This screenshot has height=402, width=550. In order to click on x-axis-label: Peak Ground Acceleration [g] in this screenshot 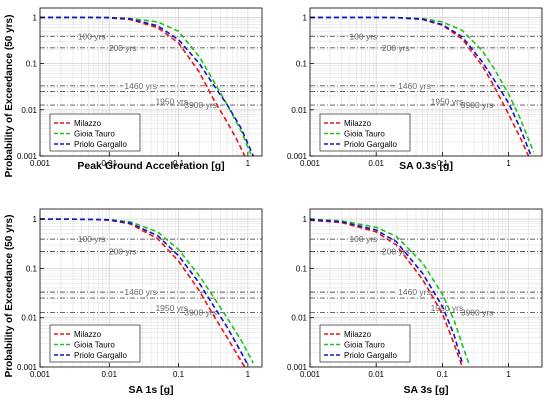, I will do `click(150, 166)`.